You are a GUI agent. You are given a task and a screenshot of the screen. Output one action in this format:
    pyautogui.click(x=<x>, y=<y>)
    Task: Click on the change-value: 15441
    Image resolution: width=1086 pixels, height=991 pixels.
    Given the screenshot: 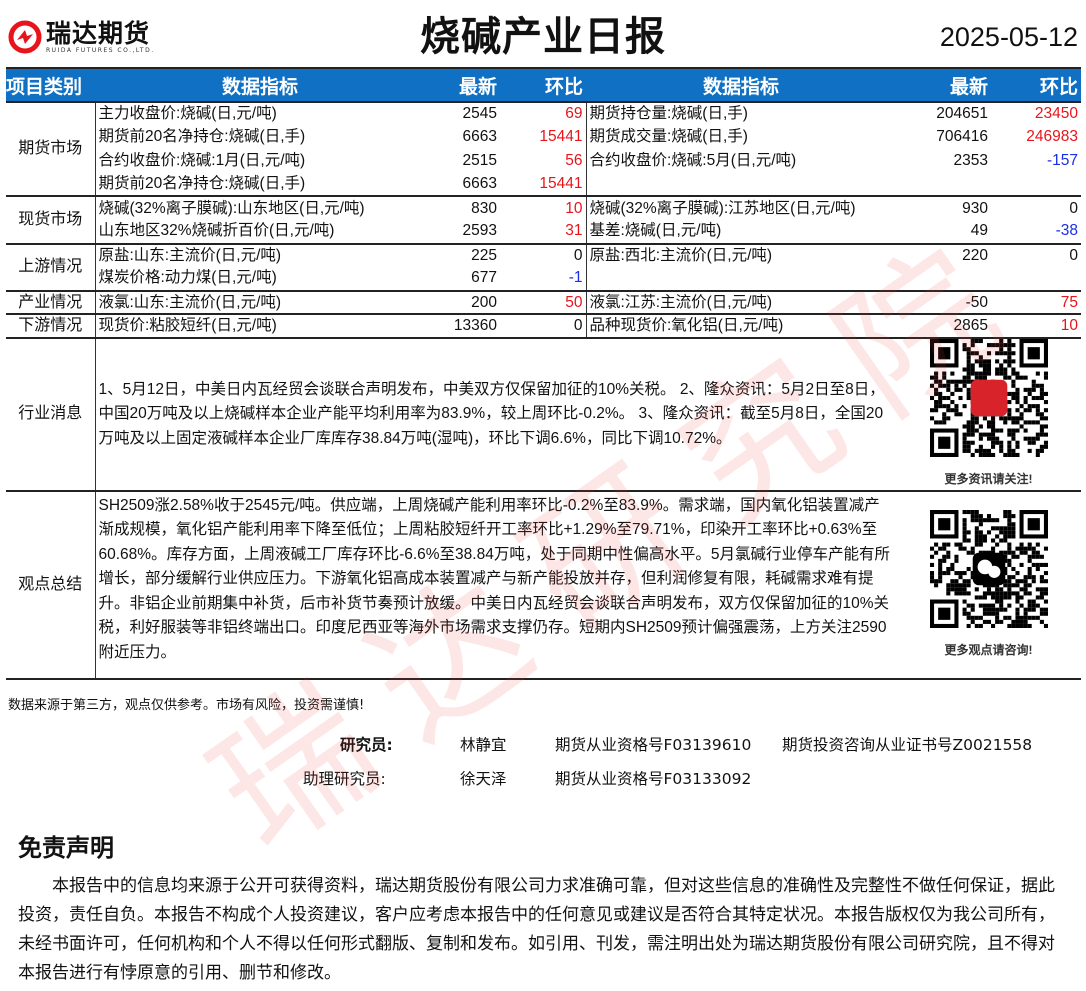 What is the action you would take?
    pyautogui.click(x=543, y=184)
    